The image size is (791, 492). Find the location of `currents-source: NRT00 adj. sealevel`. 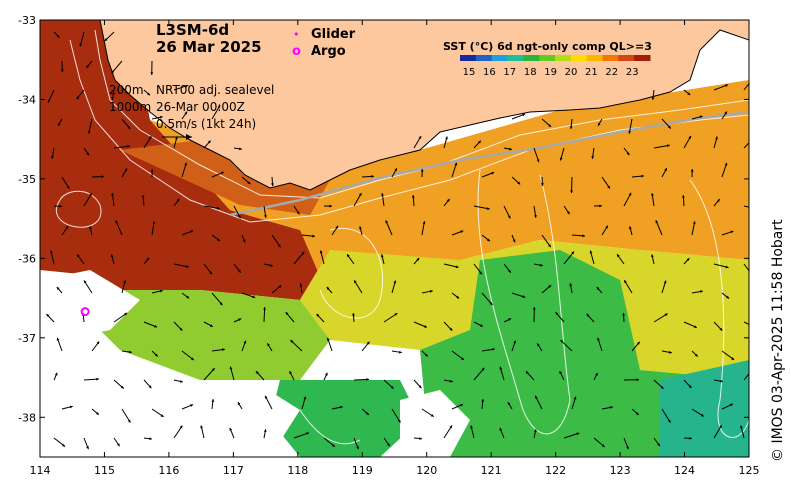

currents-source: NRT00 adj. sealevel is located at coordinates (215, 90).